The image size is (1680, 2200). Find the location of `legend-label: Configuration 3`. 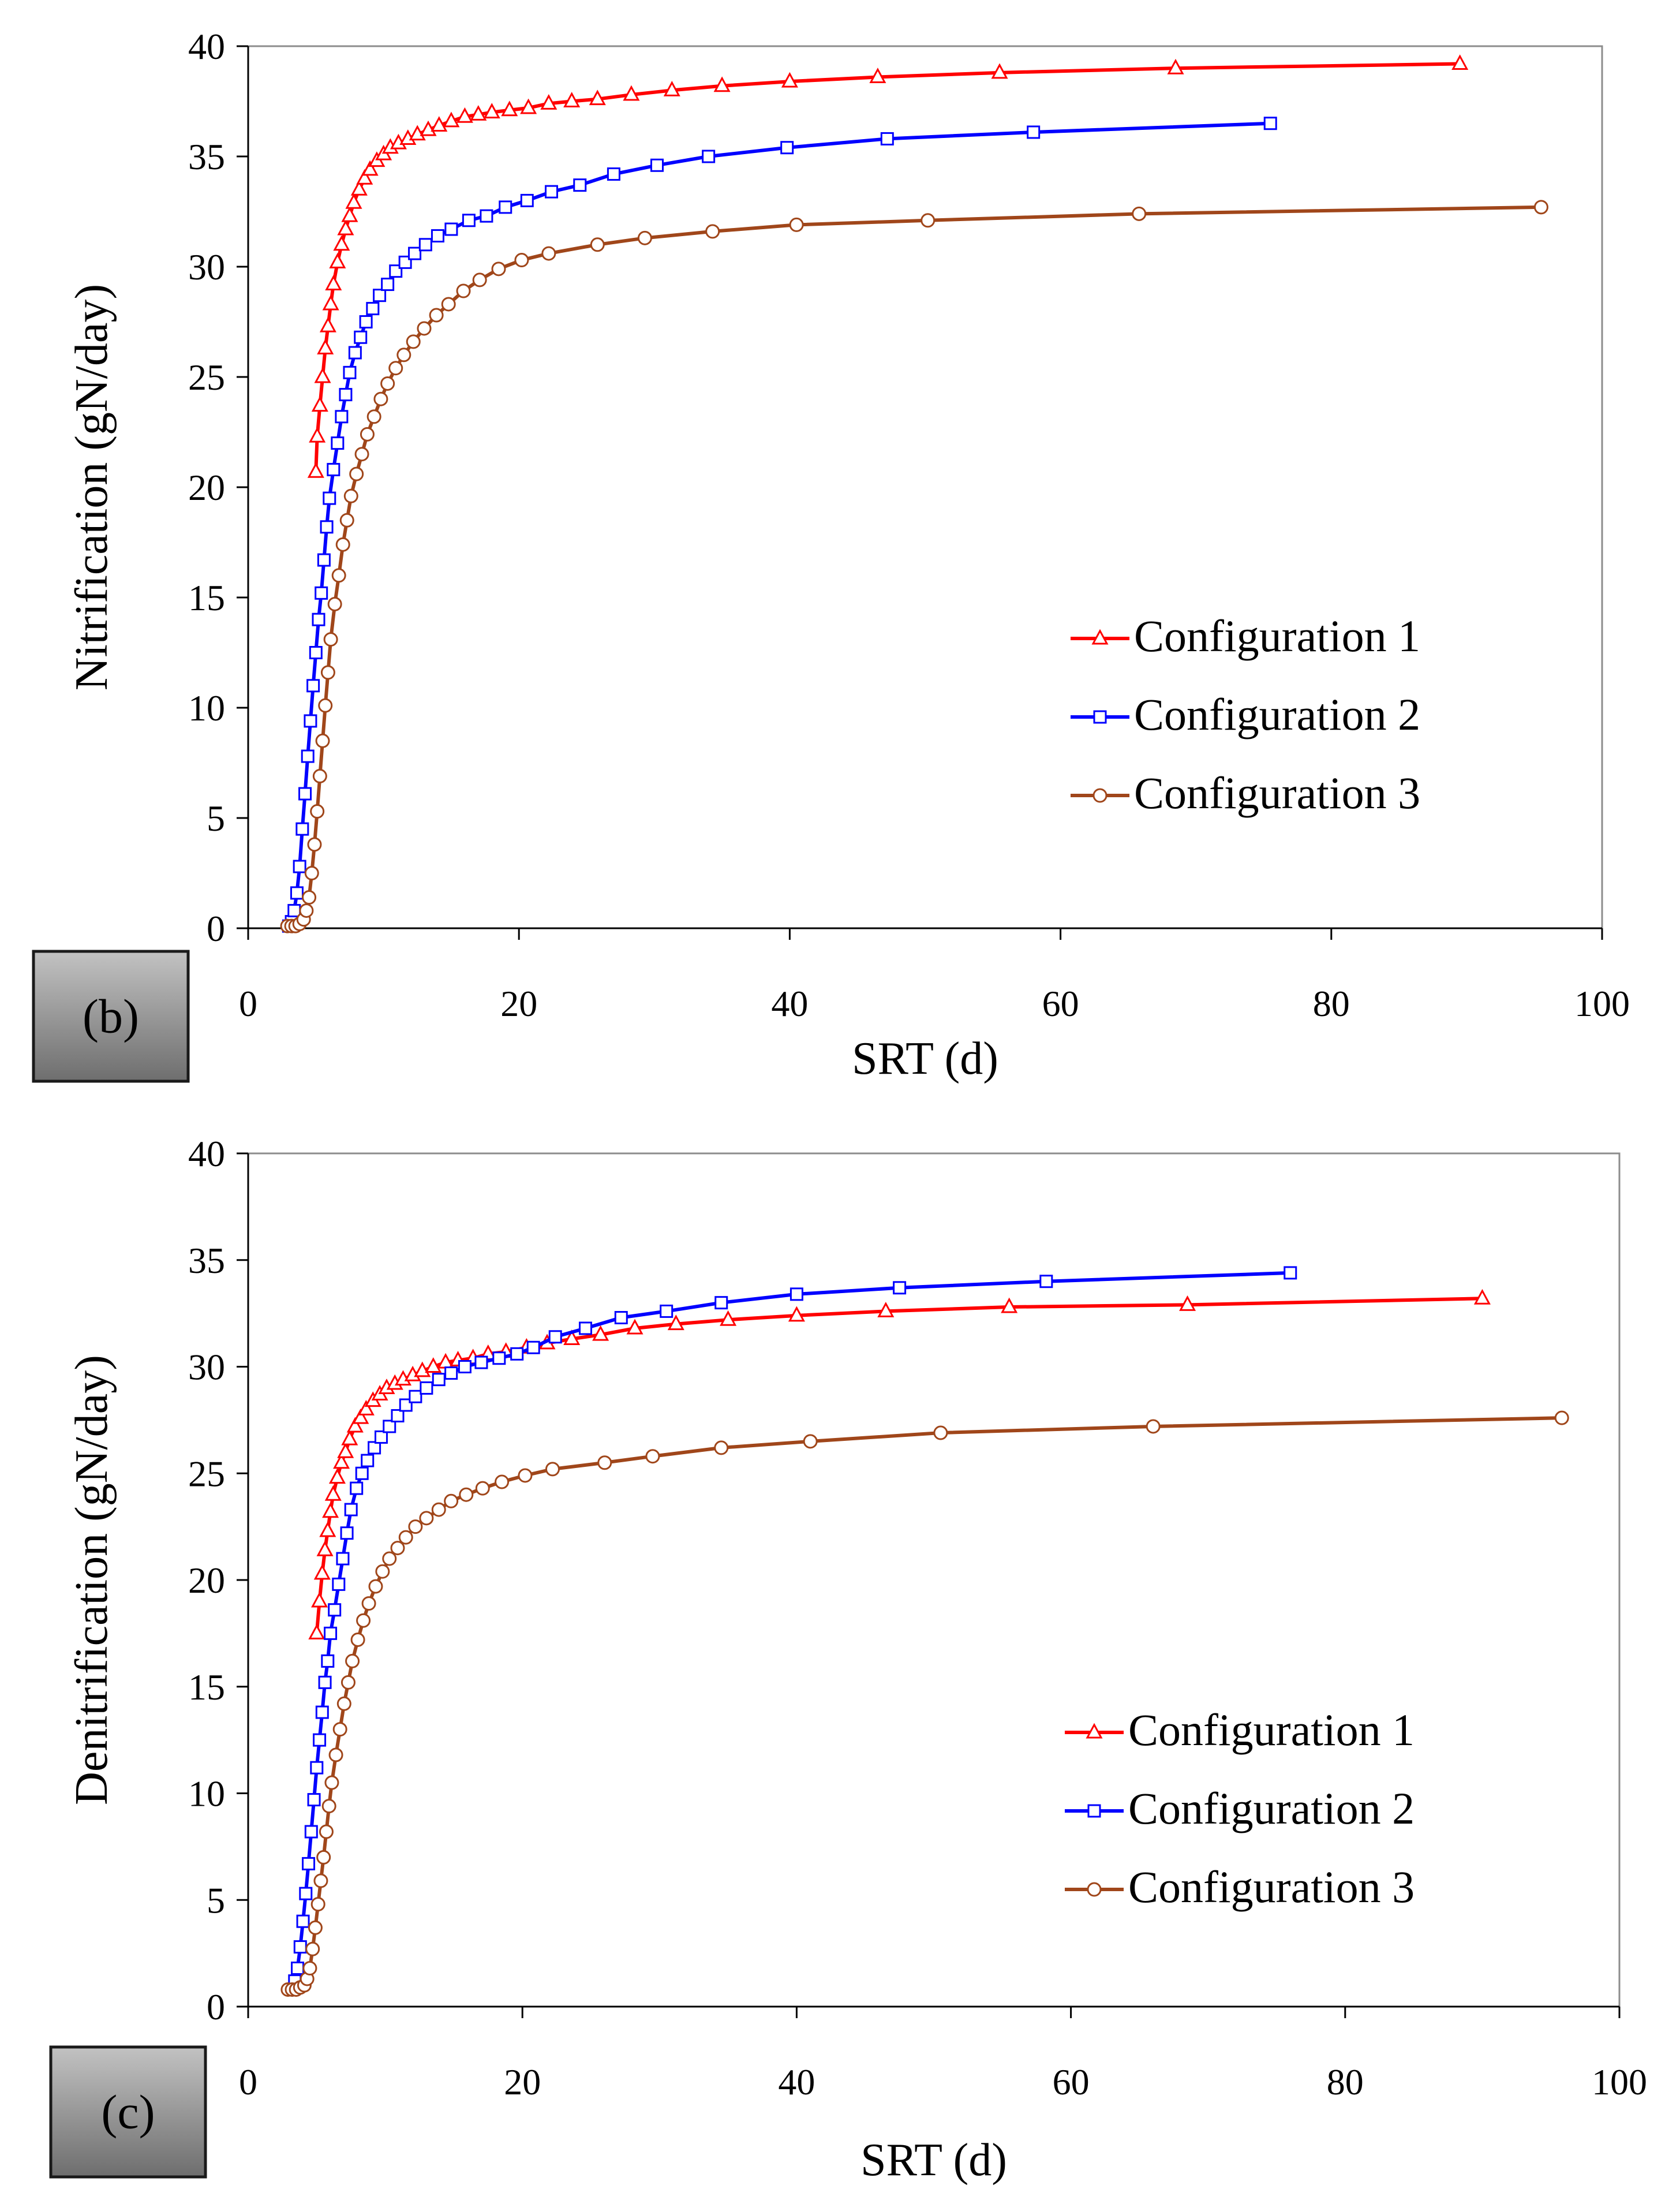

legend-label: Configuration 3 is located at coordinates (1277, 793).